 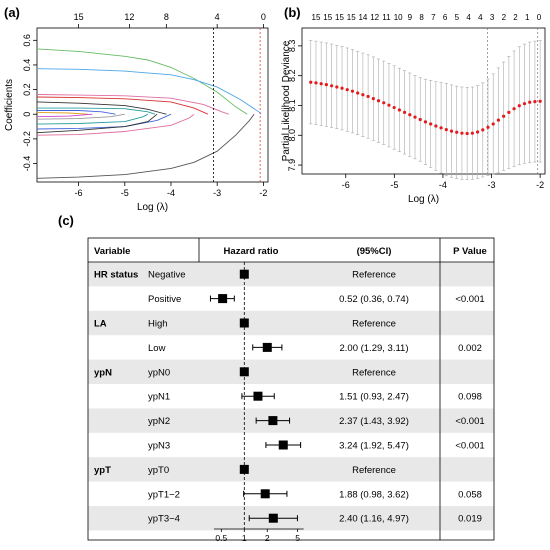 What do you see at coordinates (423, 101) in the screenshot?
I see `plot-frame` at bounding box center [423, 101].